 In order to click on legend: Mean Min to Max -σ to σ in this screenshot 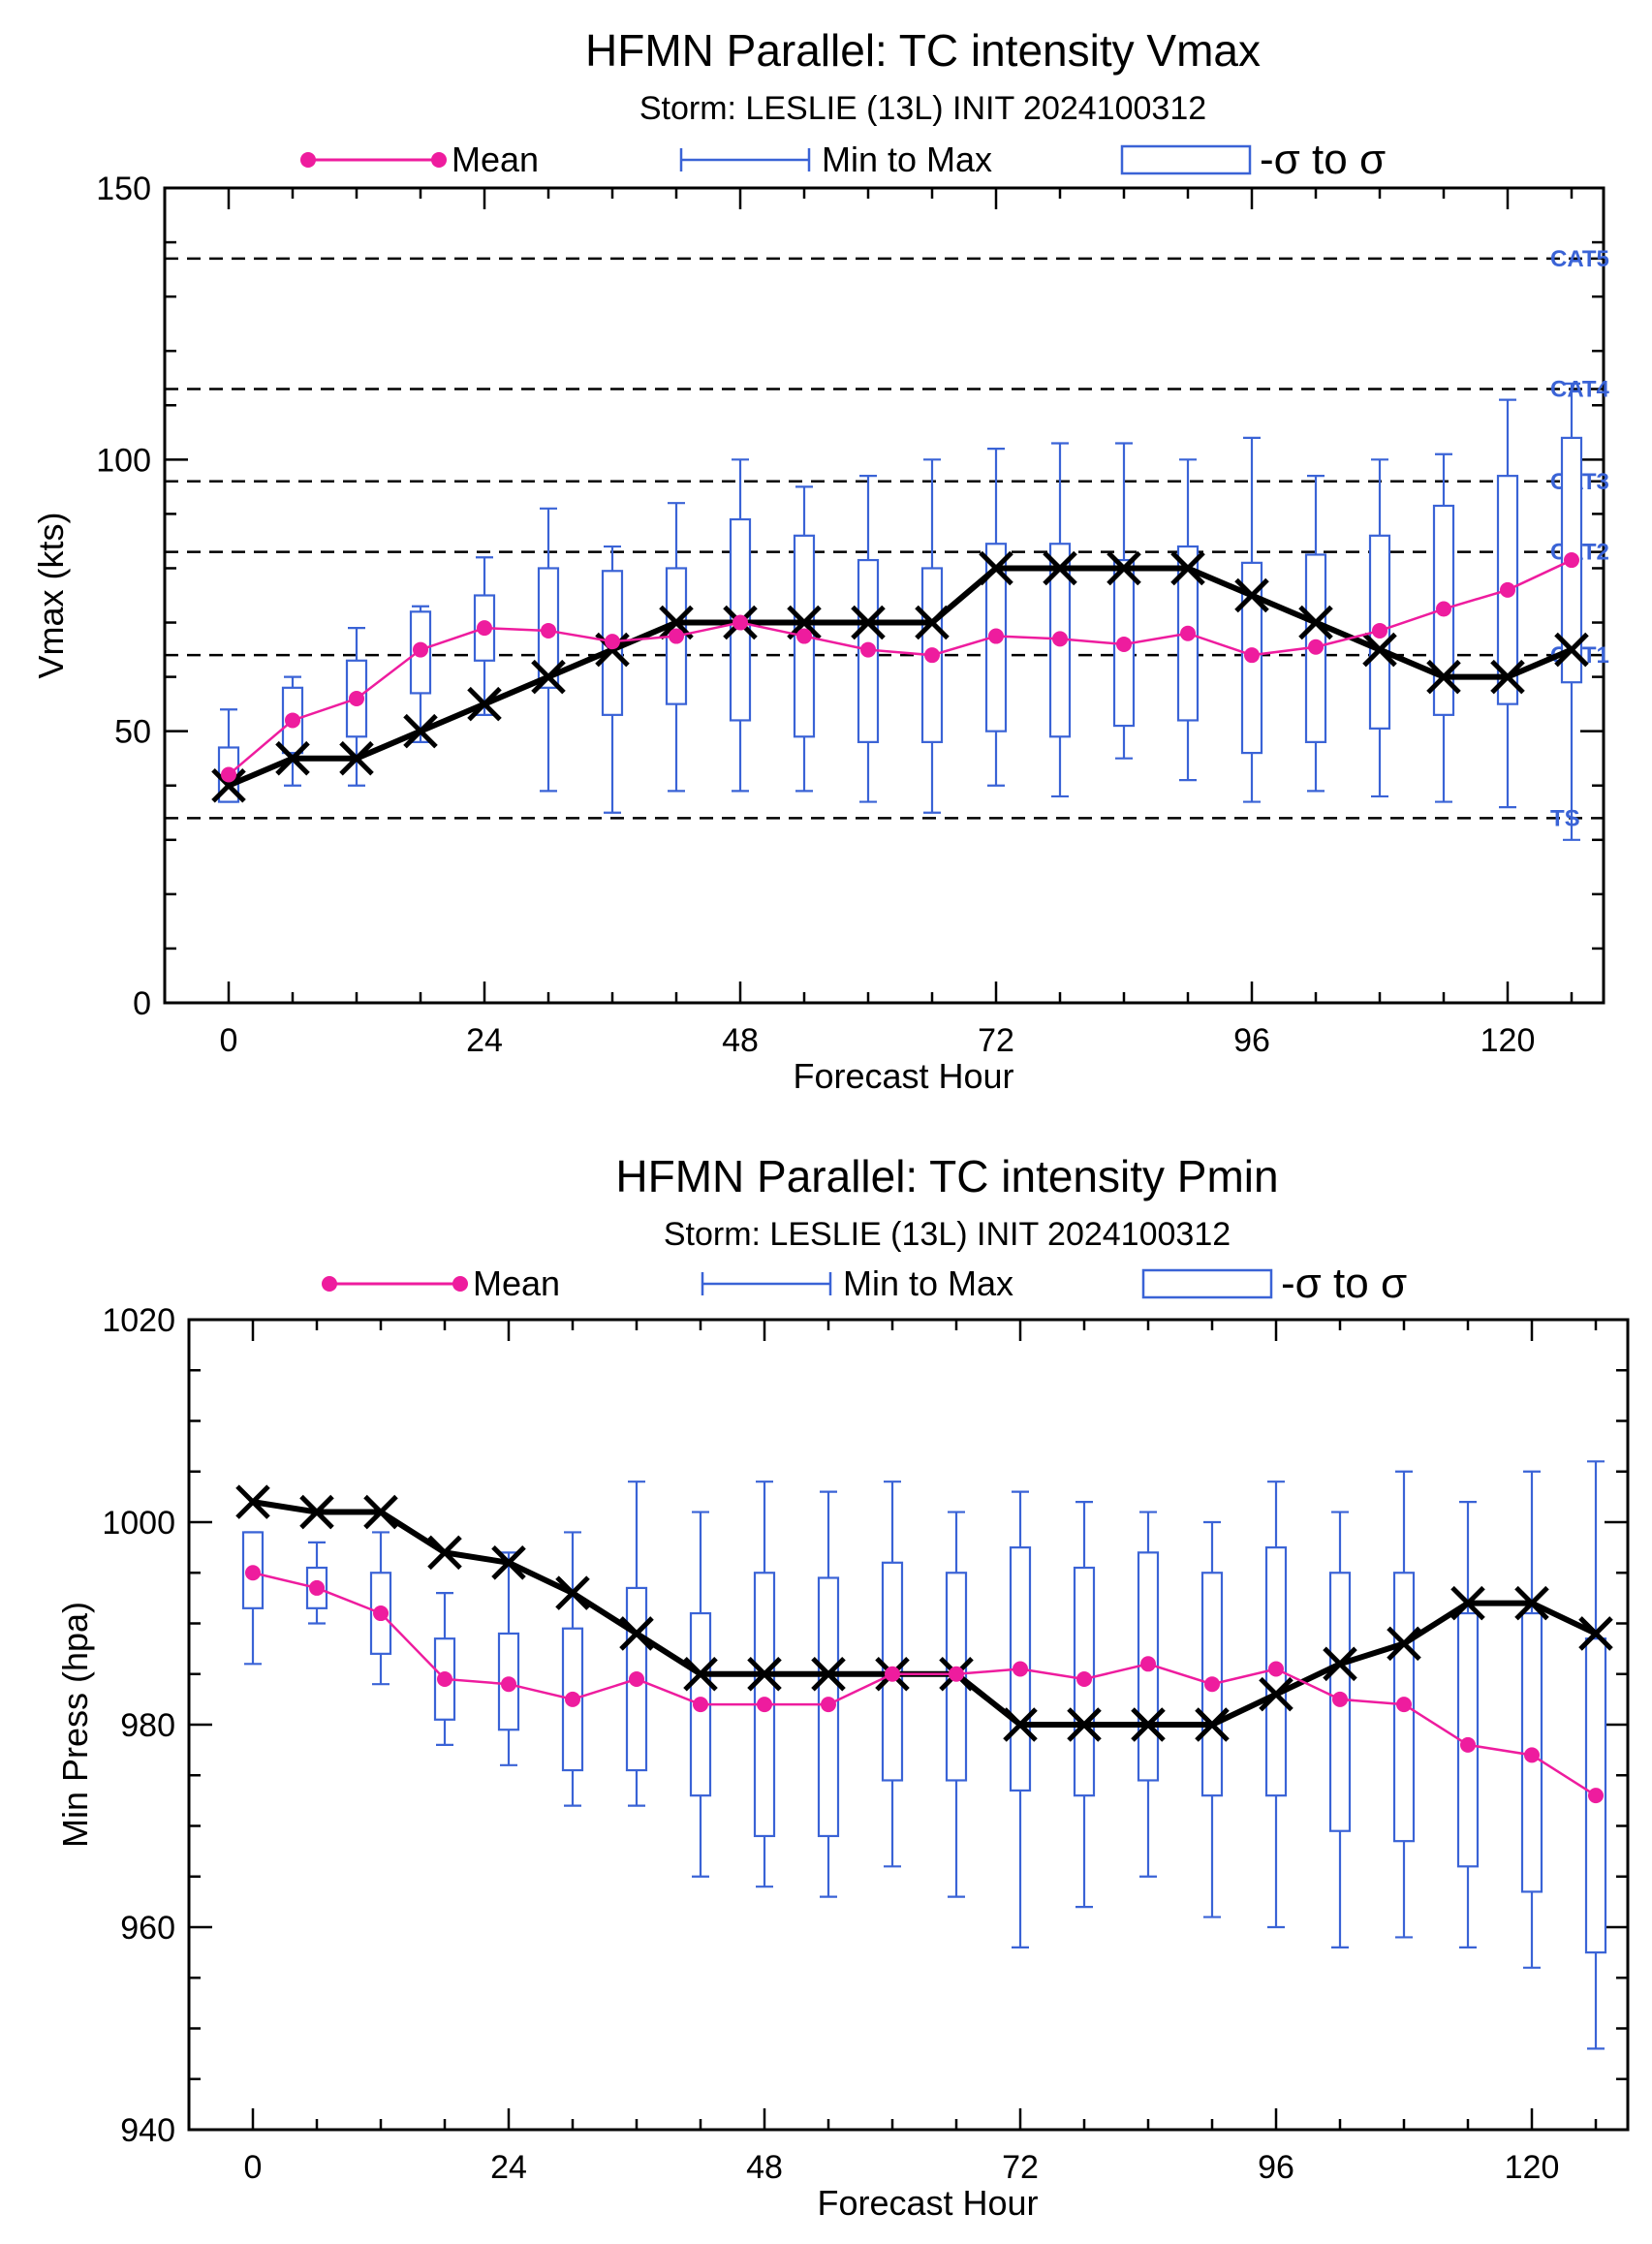, I will do `click(864, 1283)`.